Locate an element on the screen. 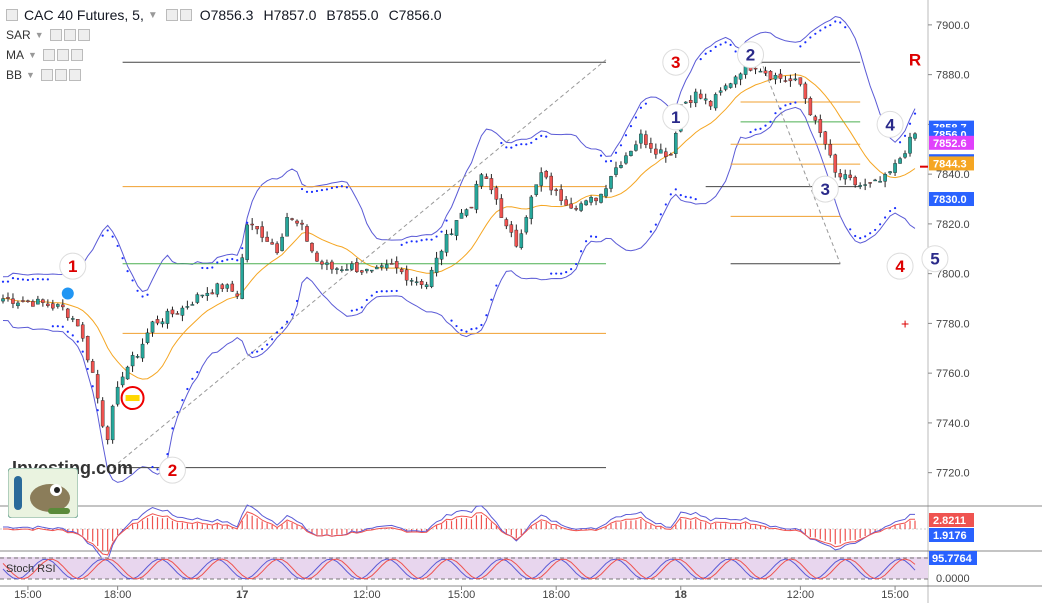  y-tick-label: 7800.0 is located at coordinates (953, 275).